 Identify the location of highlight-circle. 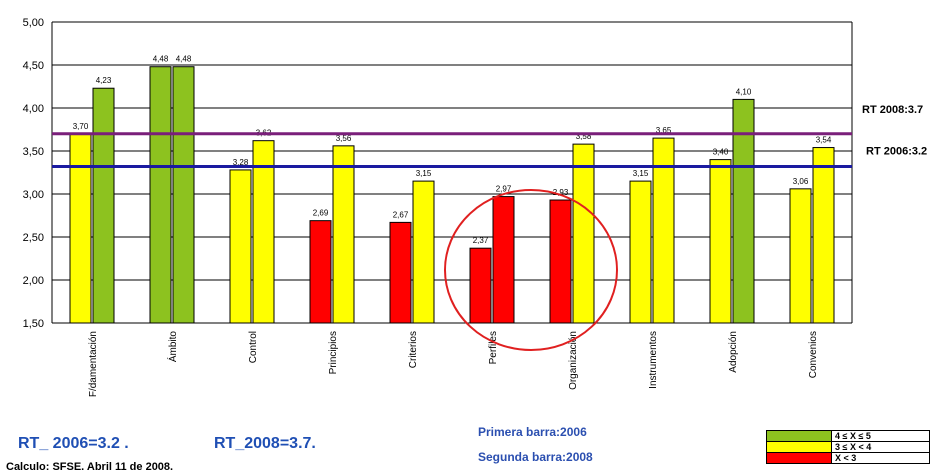
(531, 270).